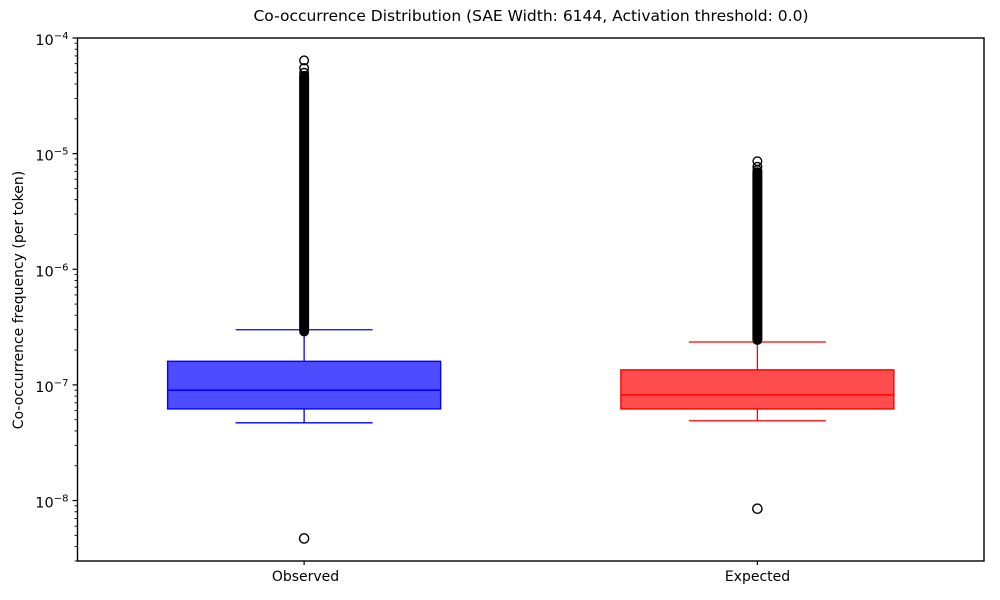 This screenshot has height=600, width=1000. Describe the element at coordinates (51, 156) in the screenshot. I see `y-tick-label: 10⁻⁵` at that location.